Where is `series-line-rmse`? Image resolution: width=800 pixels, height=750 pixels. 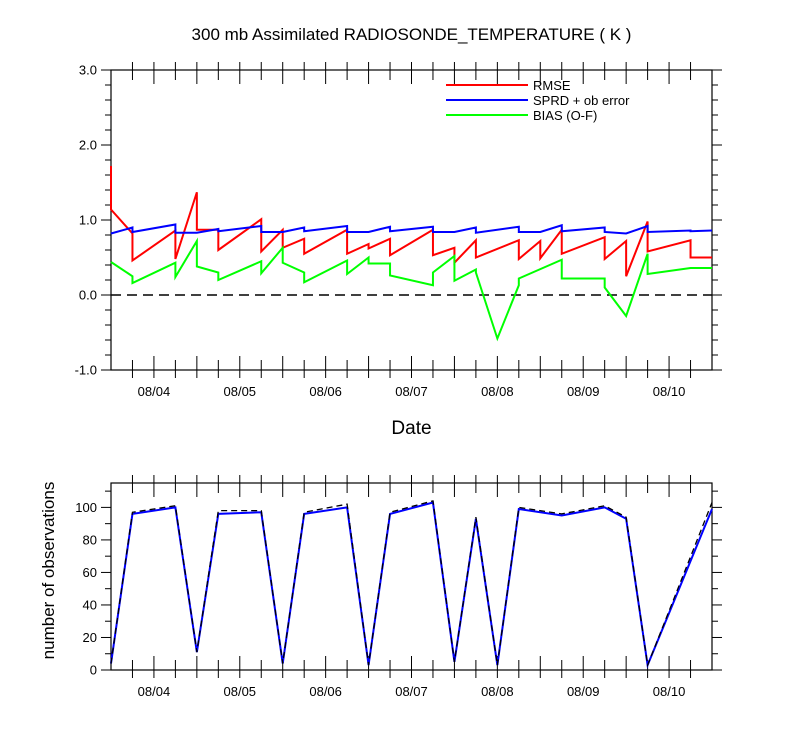
series-line-rmse is located at coordinates (411, 221).